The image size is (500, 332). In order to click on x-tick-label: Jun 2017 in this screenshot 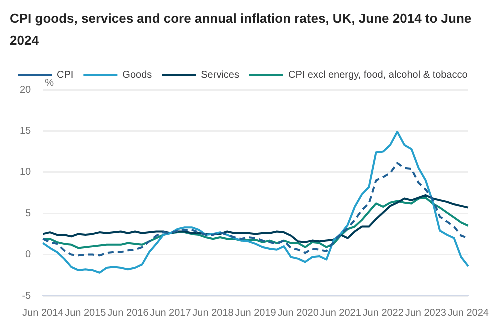, I will do `click(171, 313)`.